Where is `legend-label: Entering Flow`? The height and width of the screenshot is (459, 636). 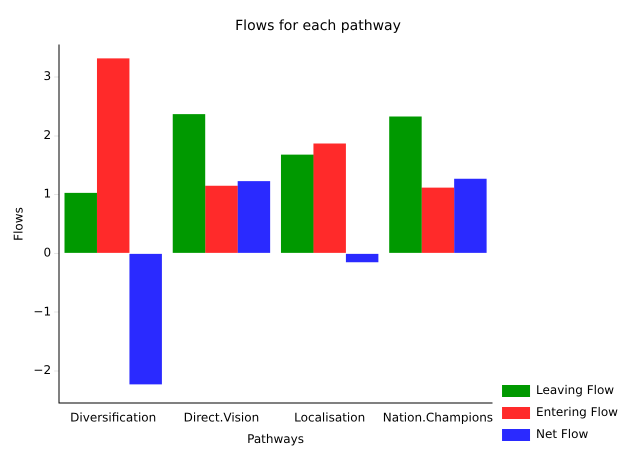
legend-label: Entering Flow is located at coordinates (577, 412).